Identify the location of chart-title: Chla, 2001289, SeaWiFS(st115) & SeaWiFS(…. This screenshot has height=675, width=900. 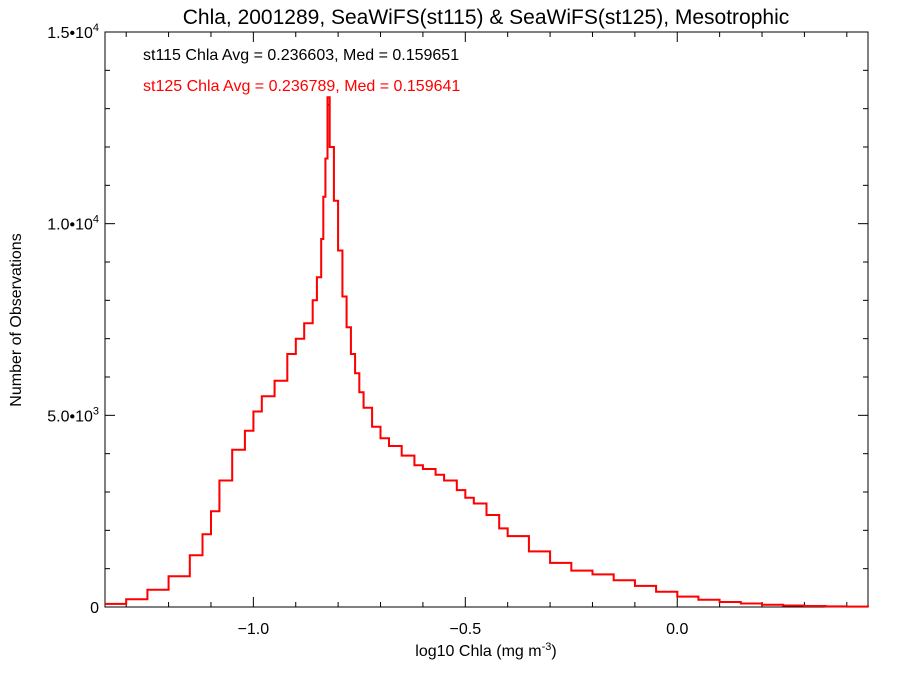
(486, 17).